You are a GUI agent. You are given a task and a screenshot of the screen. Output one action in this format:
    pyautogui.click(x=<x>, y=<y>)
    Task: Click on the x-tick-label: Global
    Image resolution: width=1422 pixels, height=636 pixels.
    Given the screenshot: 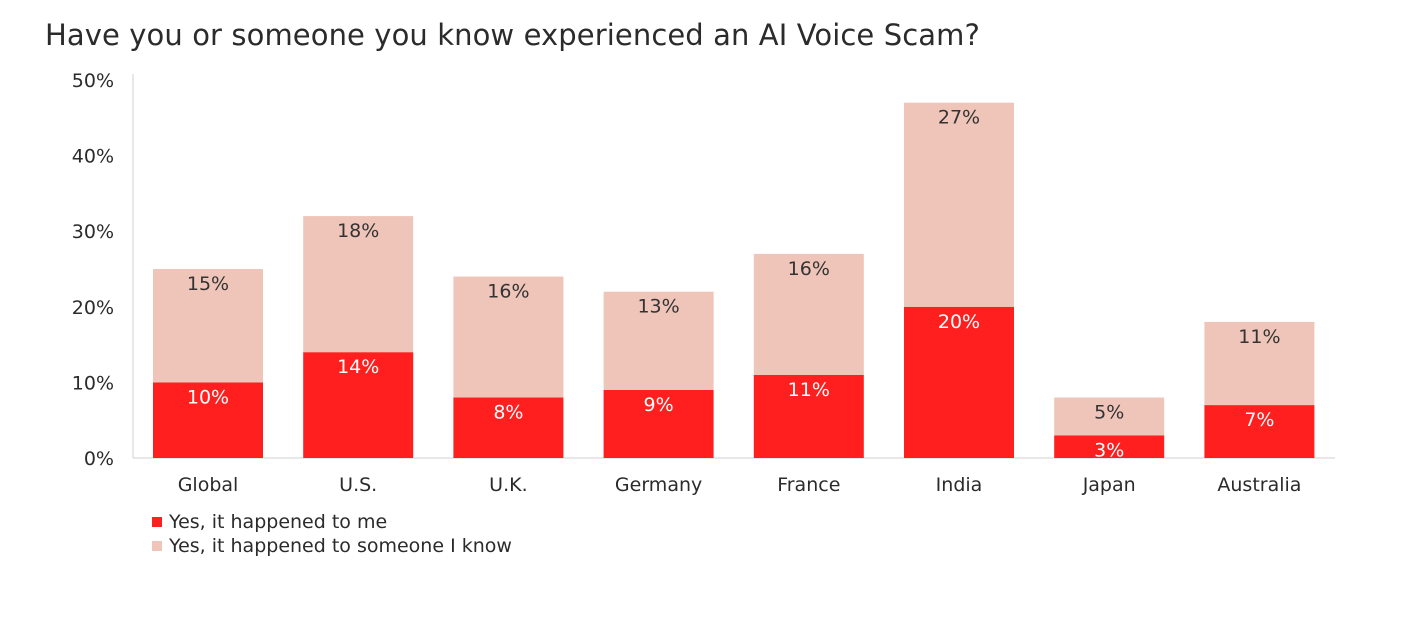 What is the action you would take?
    pyautogui.click(x=208, y=485)
    